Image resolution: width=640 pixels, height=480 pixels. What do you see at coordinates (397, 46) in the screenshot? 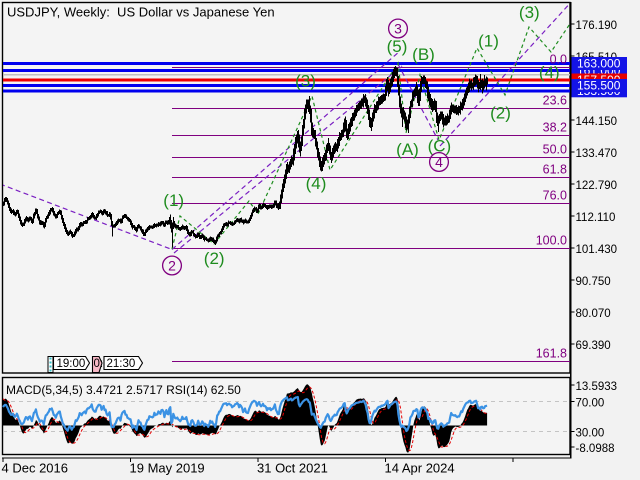
I see `svg-text: (5)` at bounding box center [397, 46].